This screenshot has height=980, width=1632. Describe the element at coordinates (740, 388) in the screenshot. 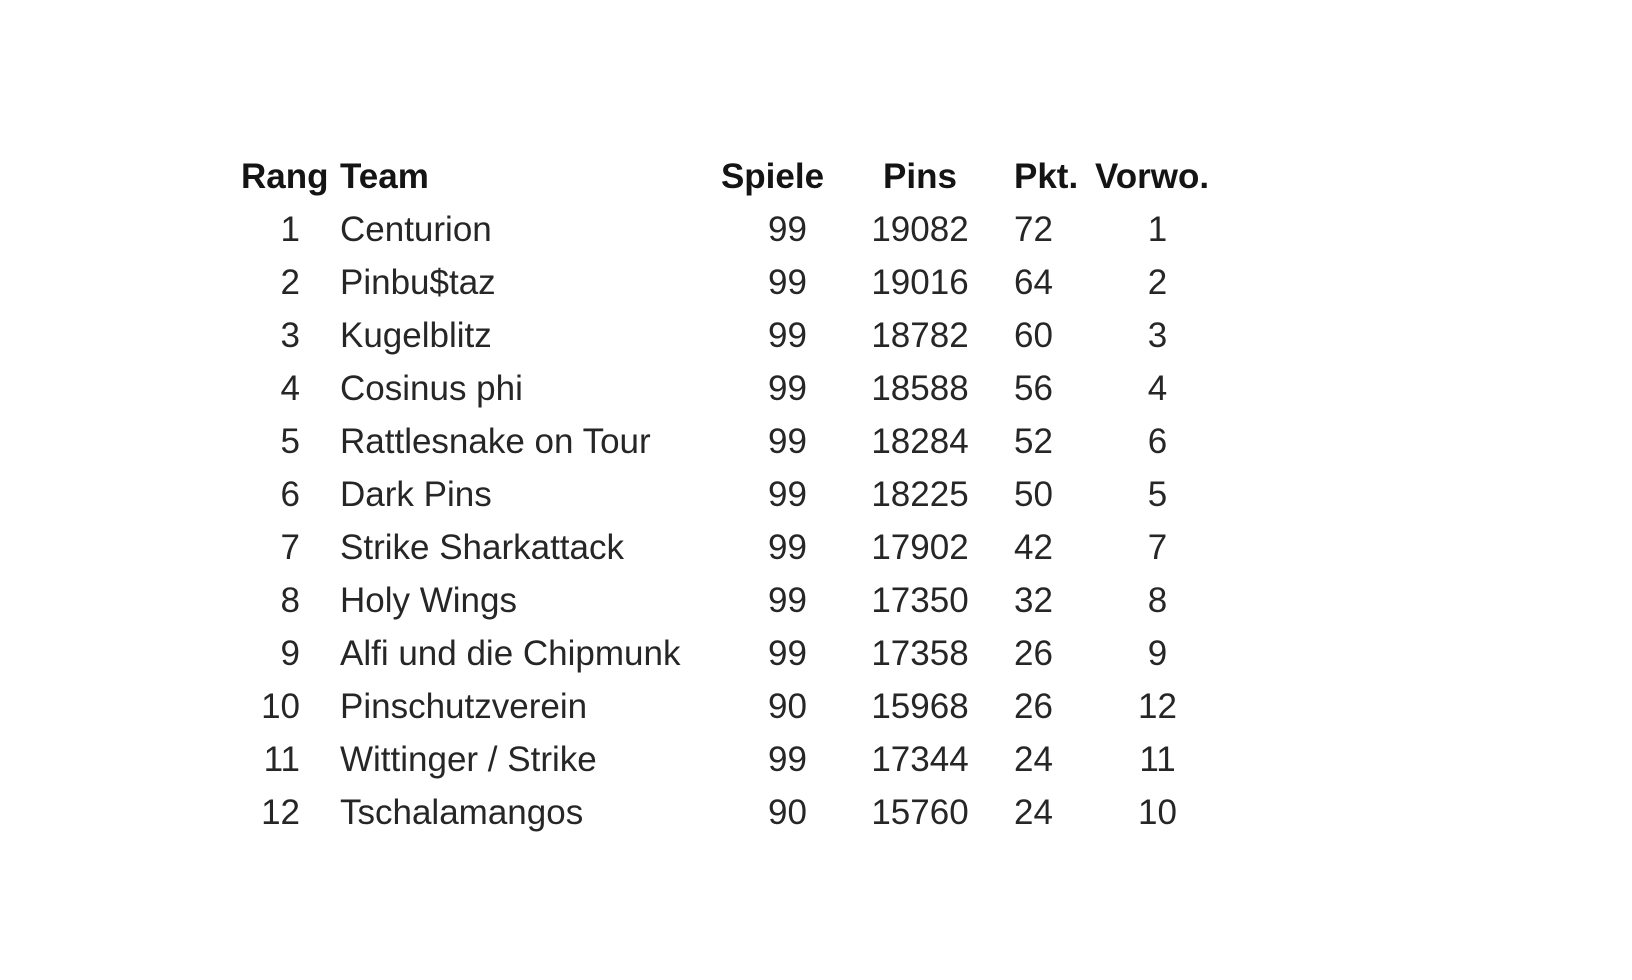

I see `table-row: 4 Cosinus phi 99 18588 56 4` at that location.